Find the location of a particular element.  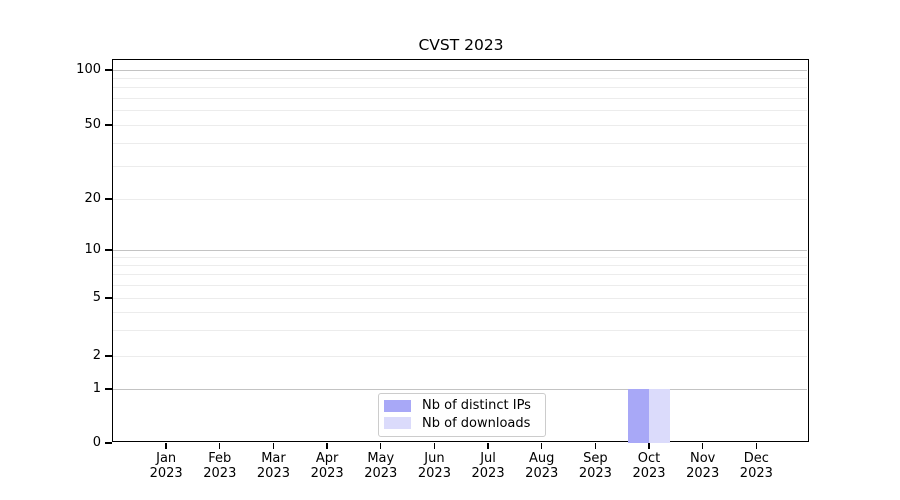

y-tick-label: 2 is located at coordinates (96, 355).